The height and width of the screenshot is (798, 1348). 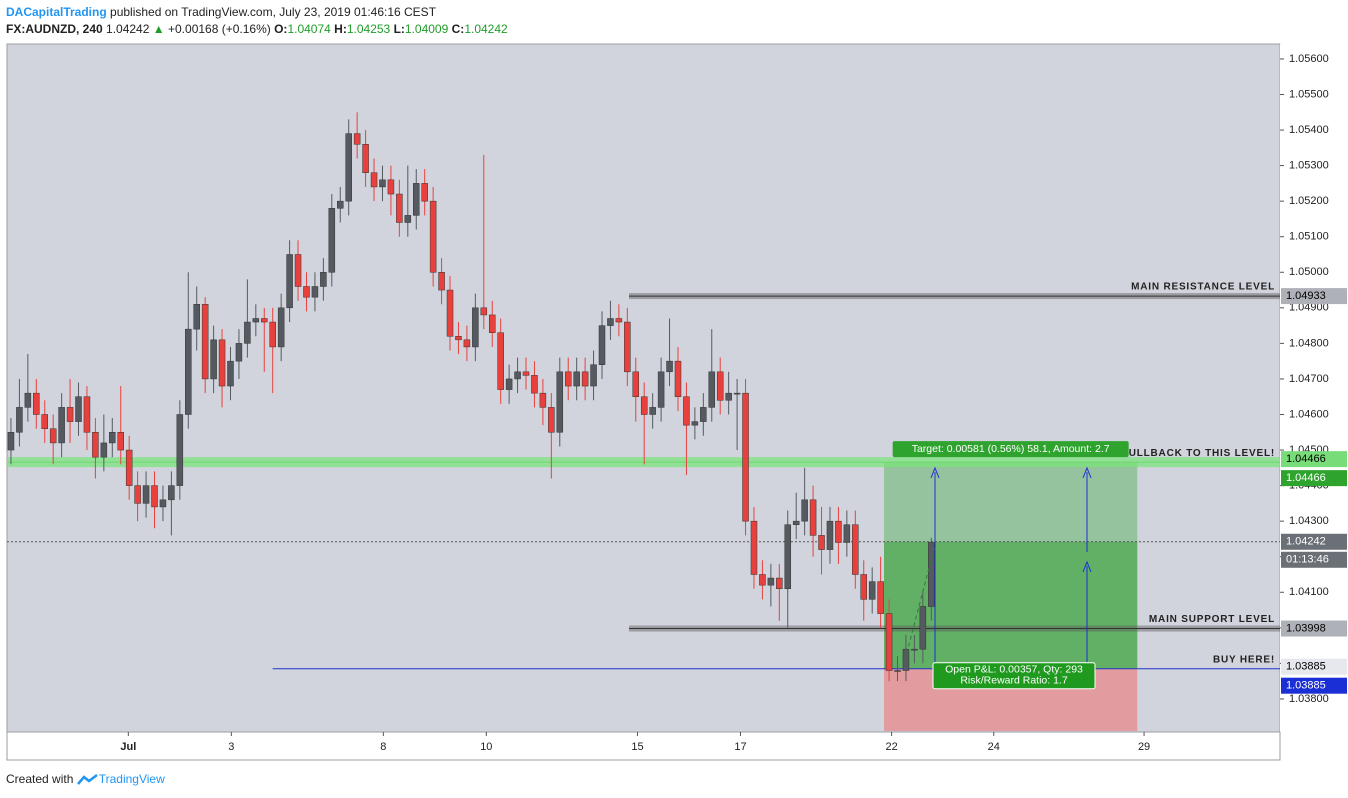 What do you see at coordinates (935, 472) in the screenshot?
I see `arrow-head` at bounding box center [935, 472].